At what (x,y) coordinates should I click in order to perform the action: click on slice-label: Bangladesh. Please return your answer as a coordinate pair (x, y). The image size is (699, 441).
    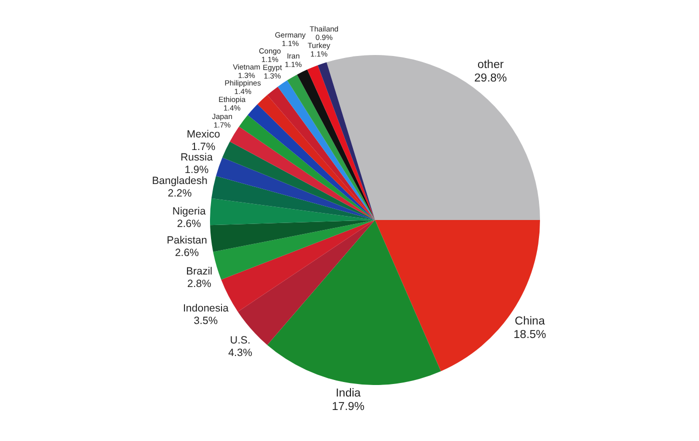
    Looking at the image, I should click on (180, 180).